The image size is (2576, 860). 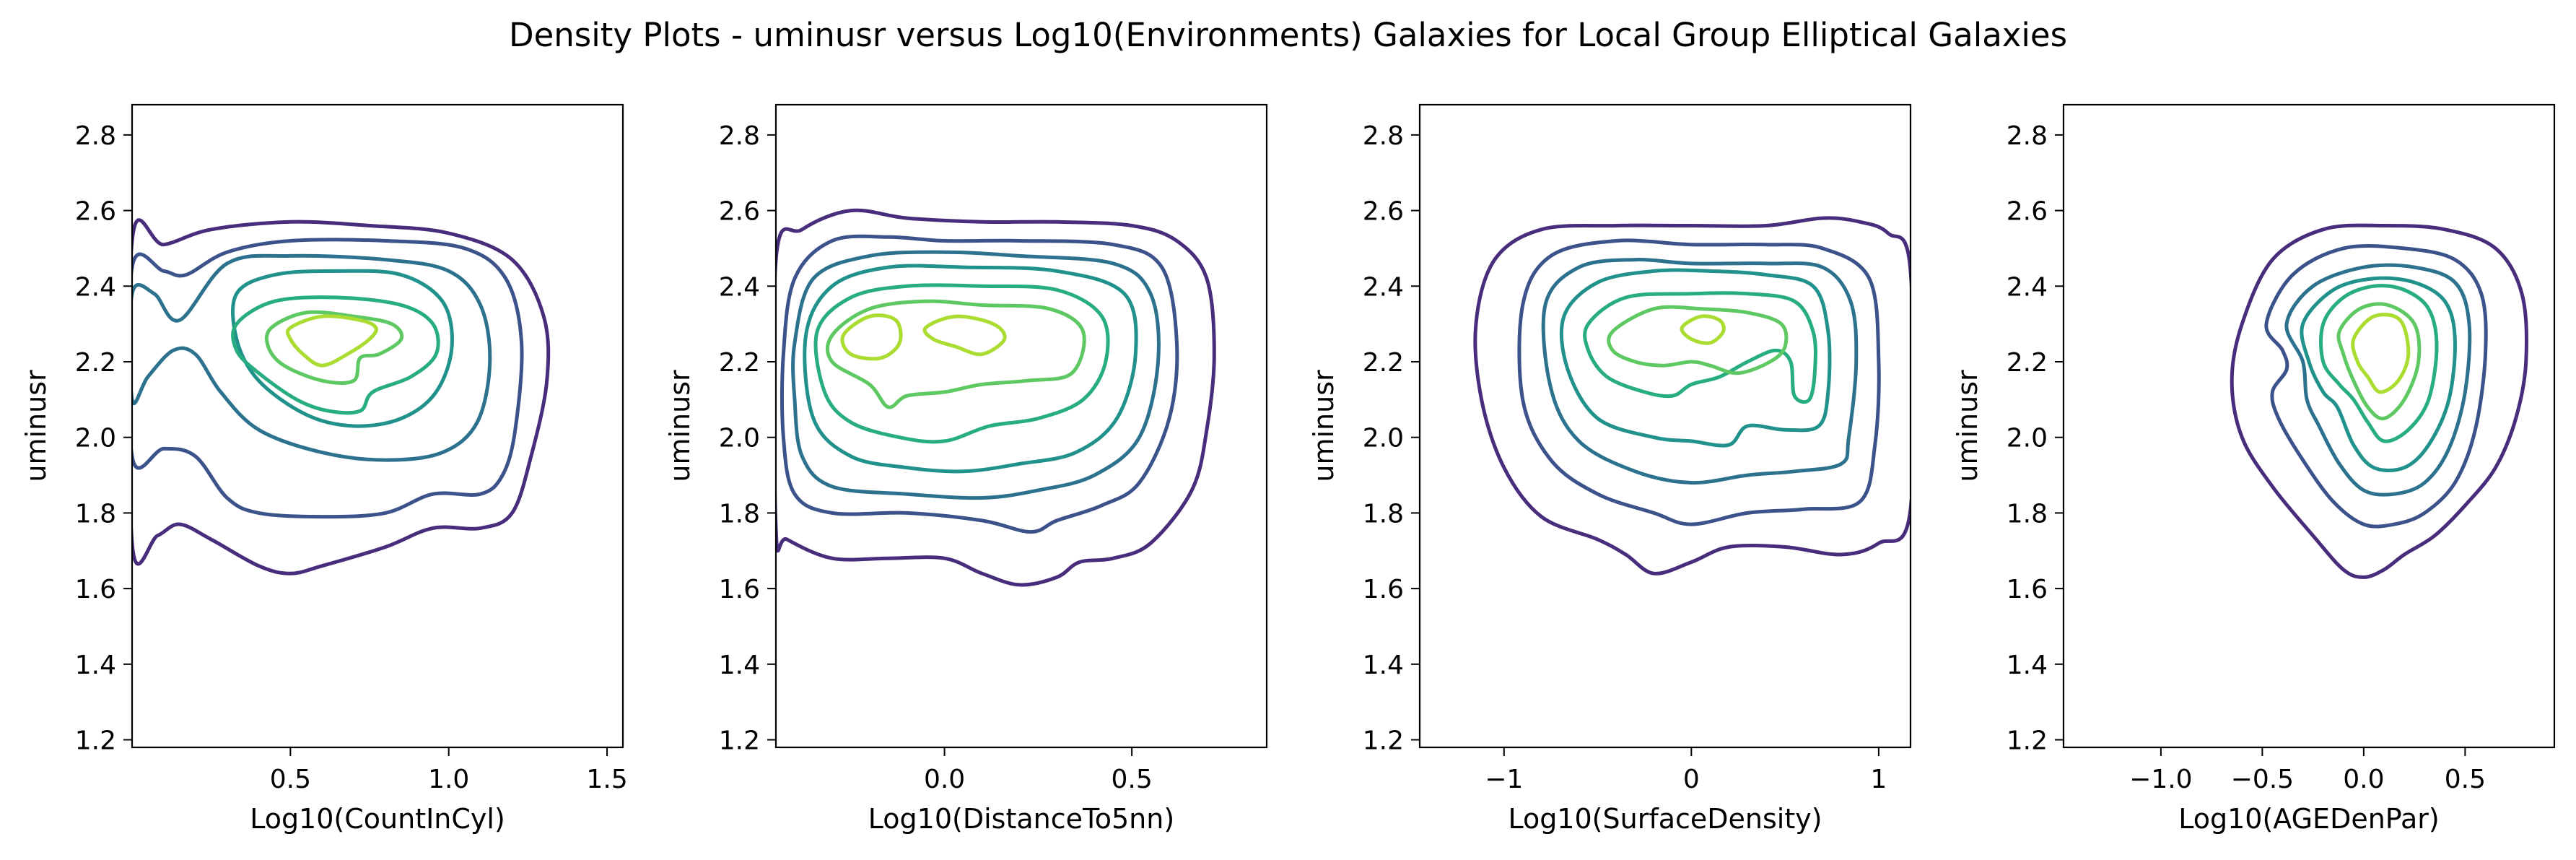 I want to click on x-tick-label: −1, so click(x=1504, y=779).